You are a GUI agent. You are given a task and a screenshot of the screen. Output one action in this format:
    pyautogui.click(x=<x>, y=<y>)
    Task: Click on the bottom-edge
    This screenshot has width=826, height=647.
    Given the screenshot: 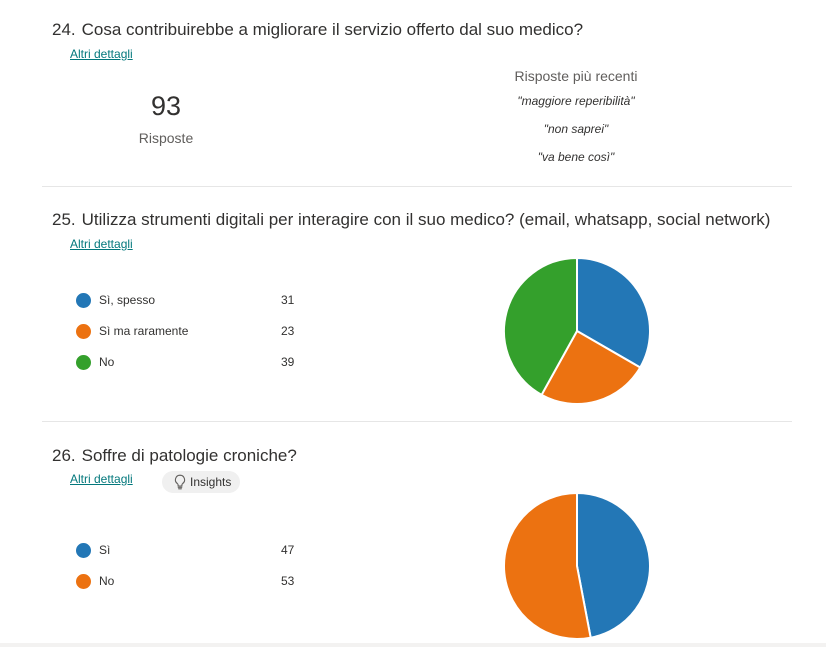 What is the action you would take?
    pyautogui.click(x=413, y=645)
    